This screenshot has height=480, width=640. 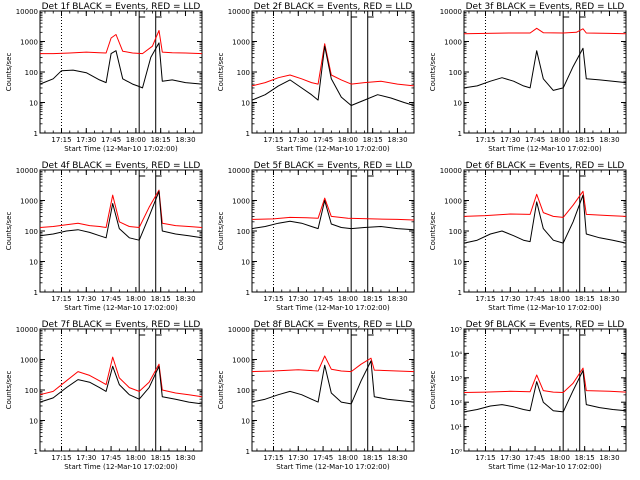 What do you see at coordinates (333, 325) in the screenshot?
I see `panel-title: Det 8f BLACK = Events, RED = LLD` at bounding box center [333, 325].